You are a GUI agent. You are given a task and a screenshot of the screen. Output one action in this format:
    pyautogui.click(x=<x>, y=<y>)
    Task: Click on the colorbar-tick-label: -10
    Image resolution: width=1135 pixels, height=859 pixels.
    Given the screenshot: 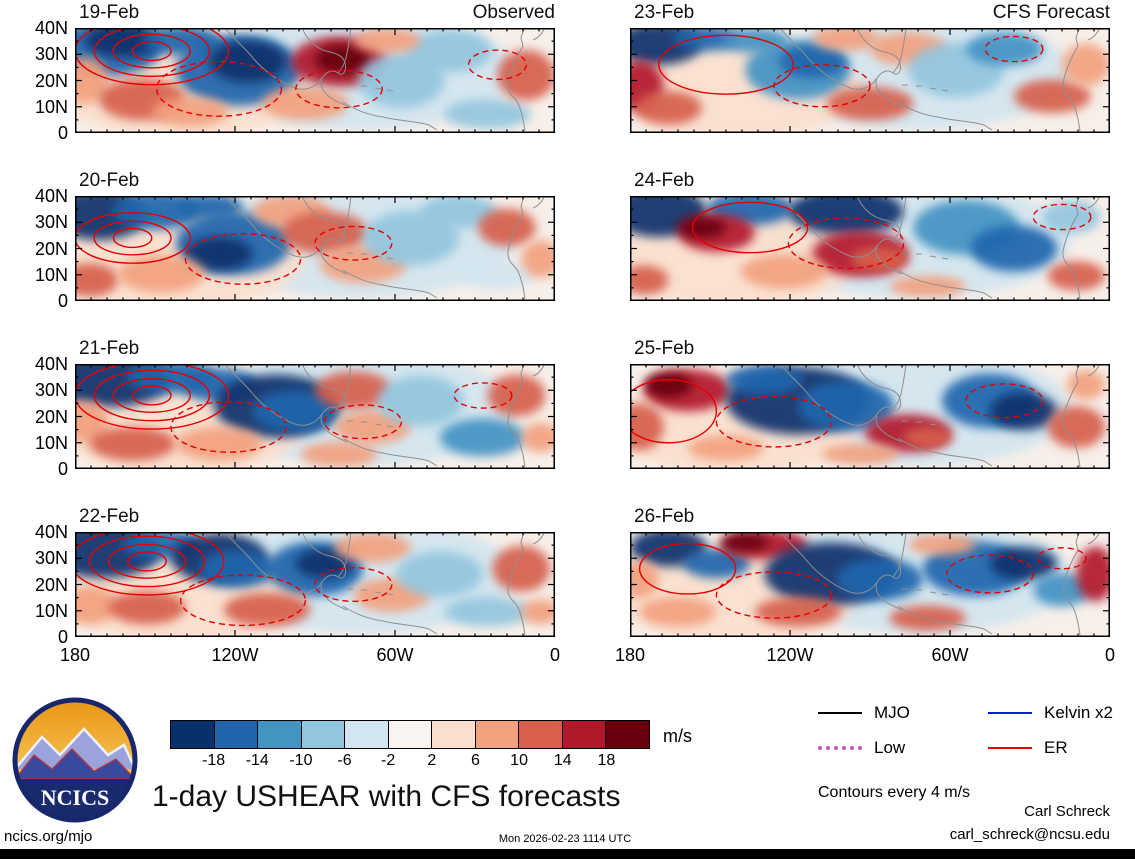 What is the action you would take?
    pyautogui.click(x=301, y=760)
    